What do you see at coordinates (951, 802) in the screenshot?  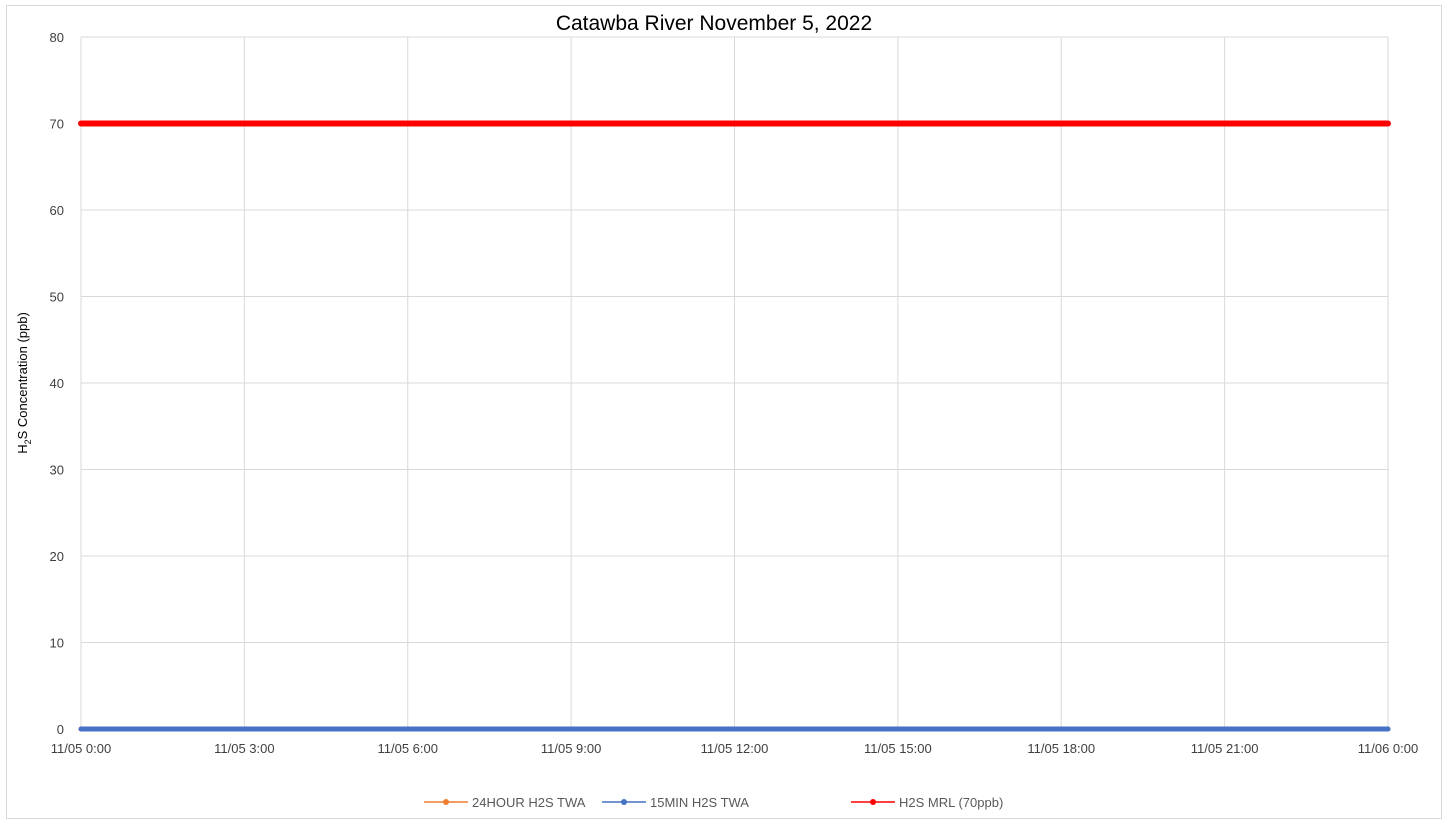 I see `legend-label: H2S MRL (70ppb)` at bounding box center [951, 802].